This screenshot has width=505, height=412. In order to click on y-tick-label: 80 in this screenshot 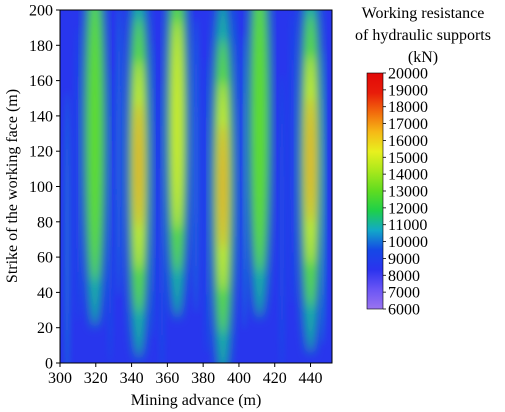, I will do `click(45, 222)`.